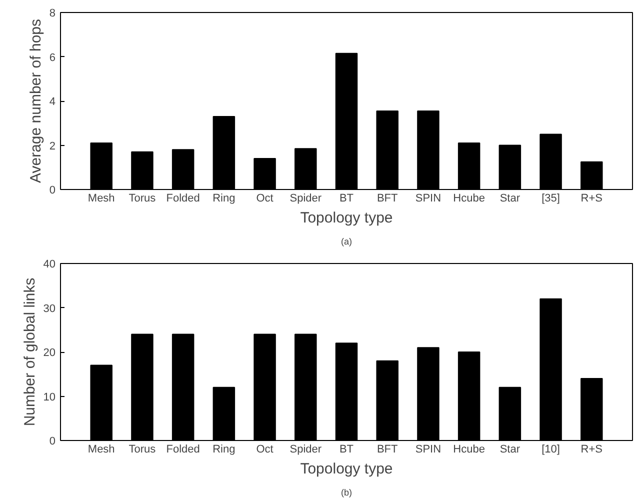  Describe the element at coordinates (49, 308) in the screenshot. I see `y-tick-label: 30` at that location.